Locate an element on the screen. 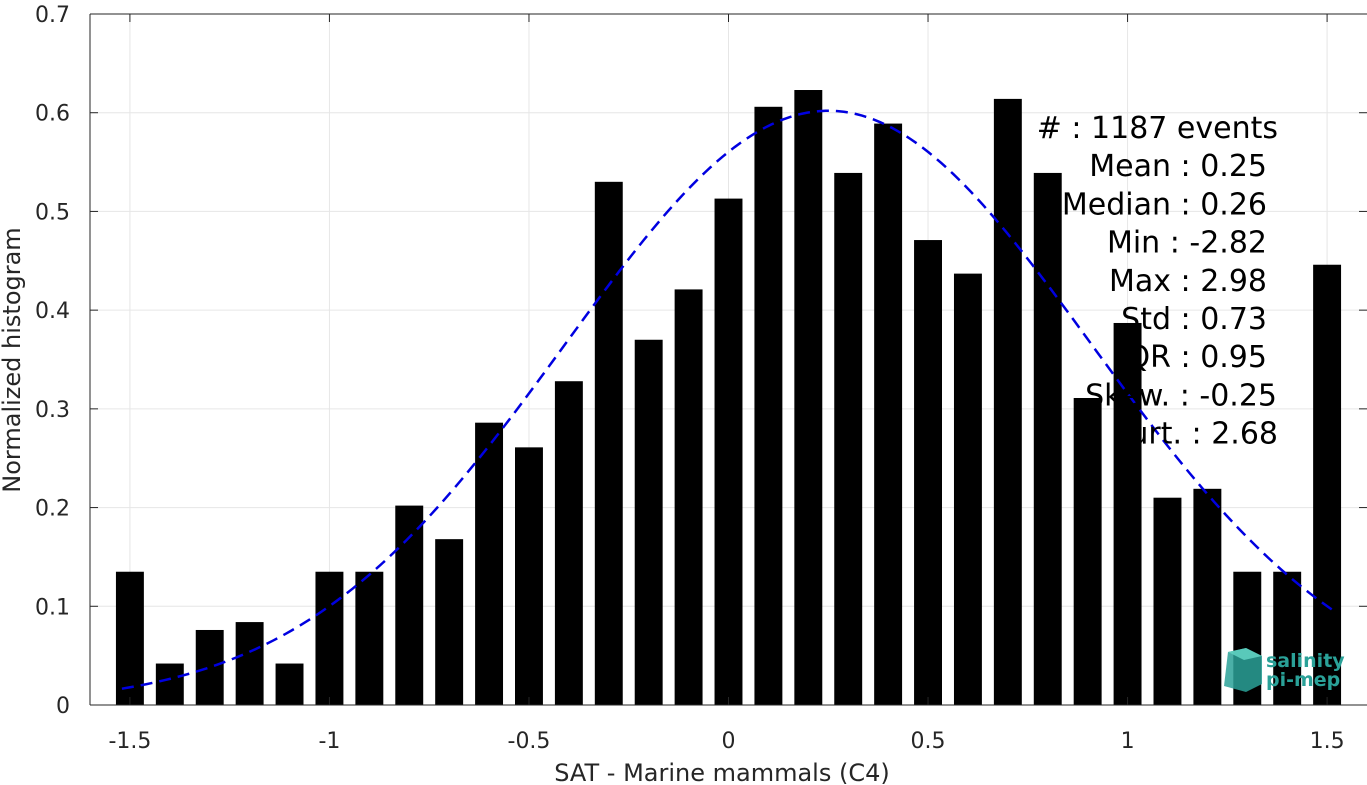  logo-cube-icon is located at coordinates (1243, 670).